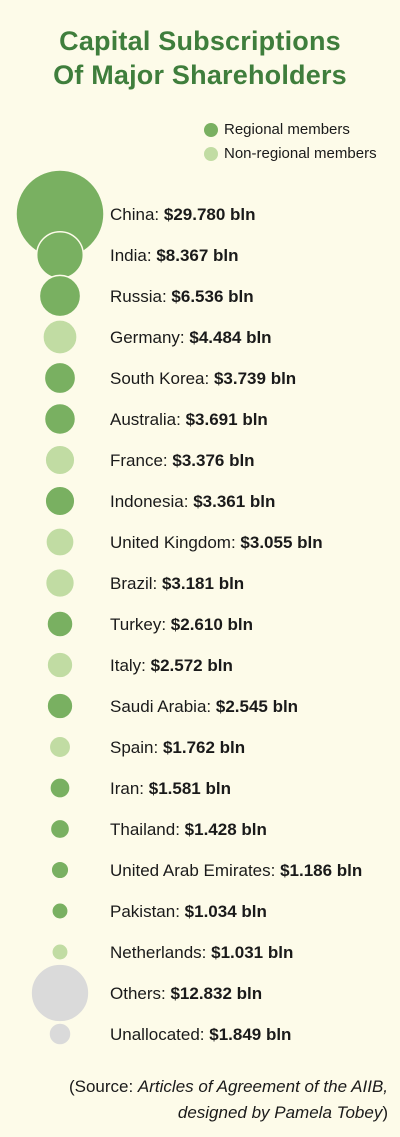 Image resolution: width=400 pixels, height=1137 pixels. I want to click on label-name-unallocated: Unallocated:, so click(159, 1034).